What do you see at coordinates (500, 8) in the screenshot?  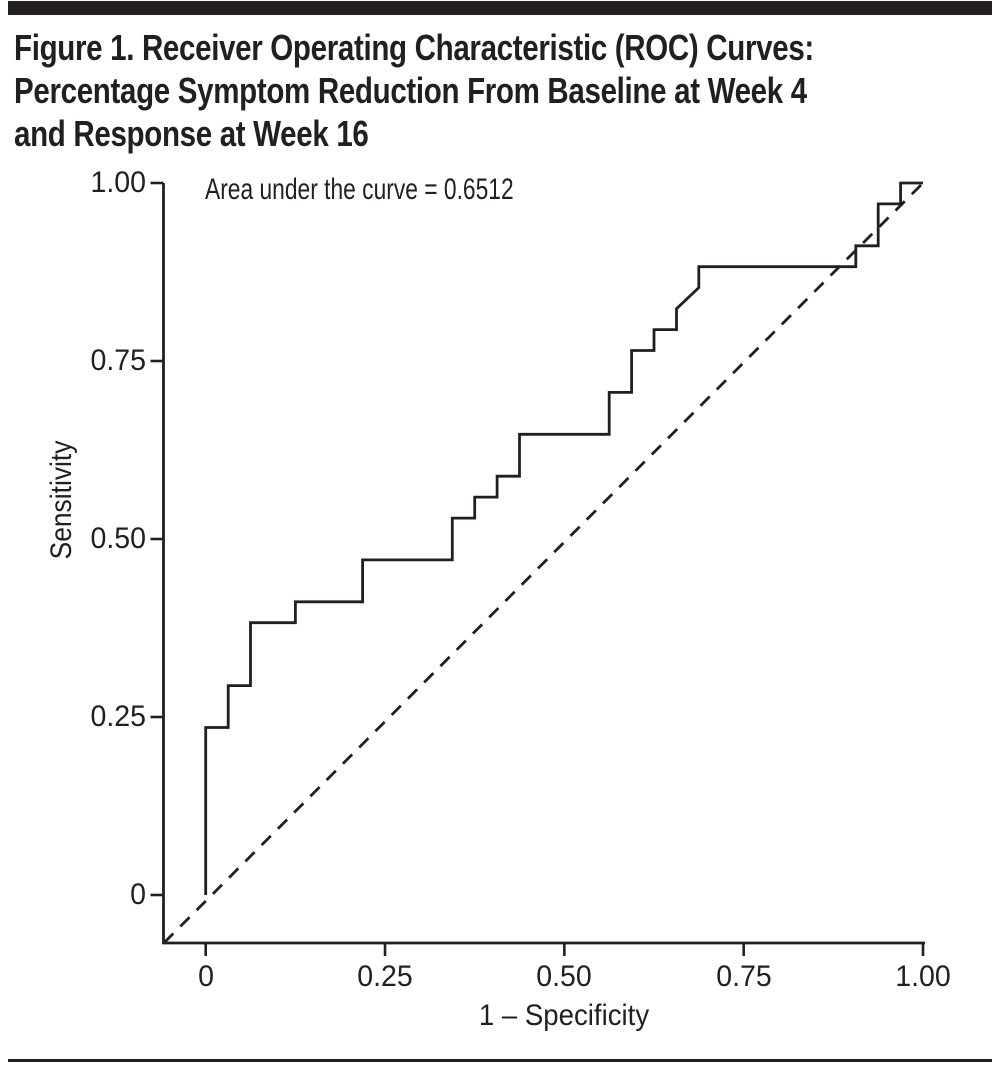 I see `top-rule` at bounding box center [500, 8].